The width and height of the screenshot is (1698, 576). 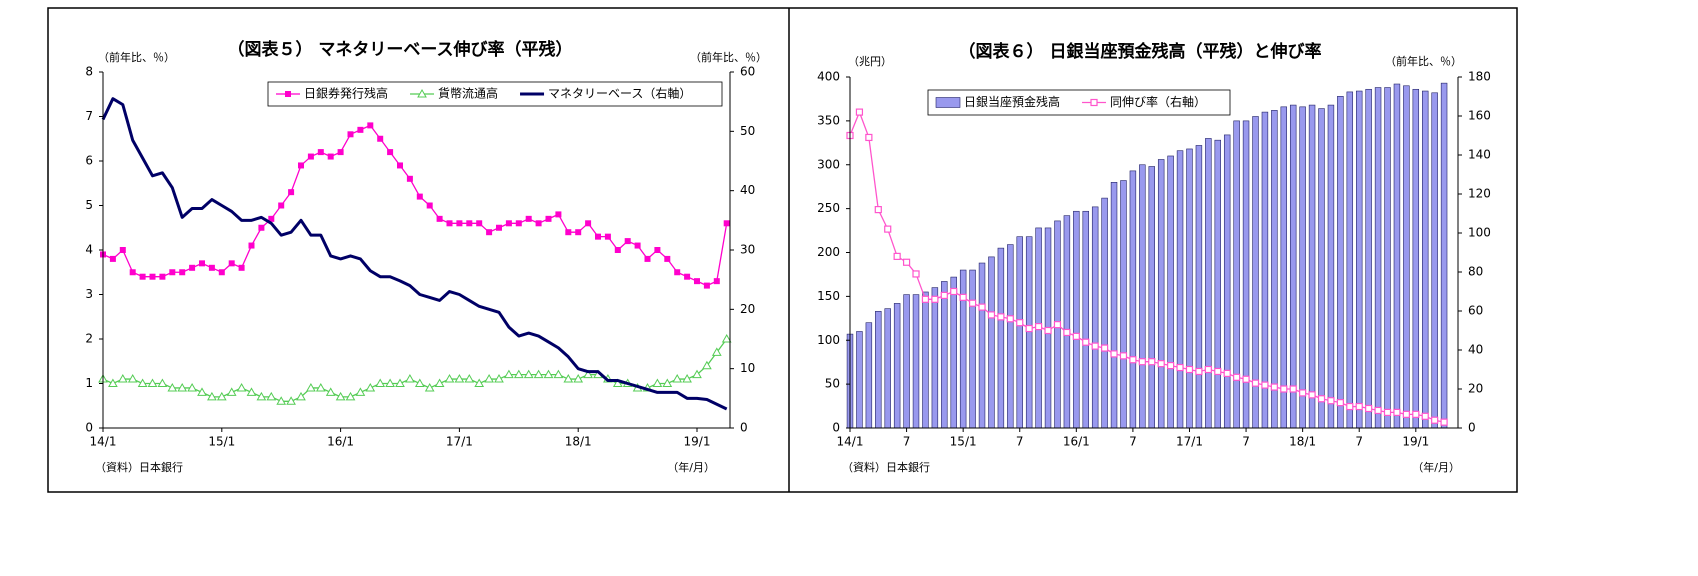 I want to click on legend-swatch, so click(x=948, y=102).